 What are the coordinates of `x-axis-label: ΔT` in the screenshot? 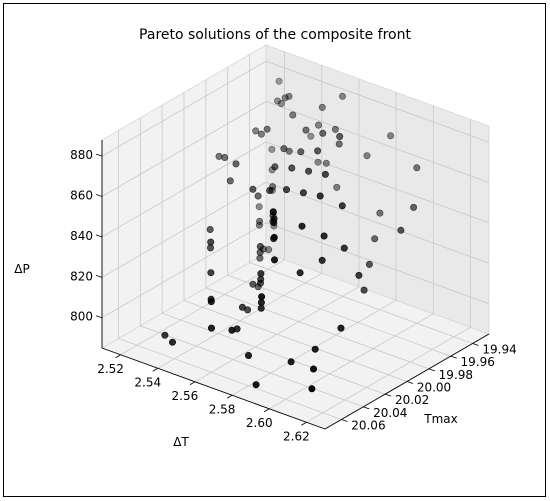 It's located at (181, 442).